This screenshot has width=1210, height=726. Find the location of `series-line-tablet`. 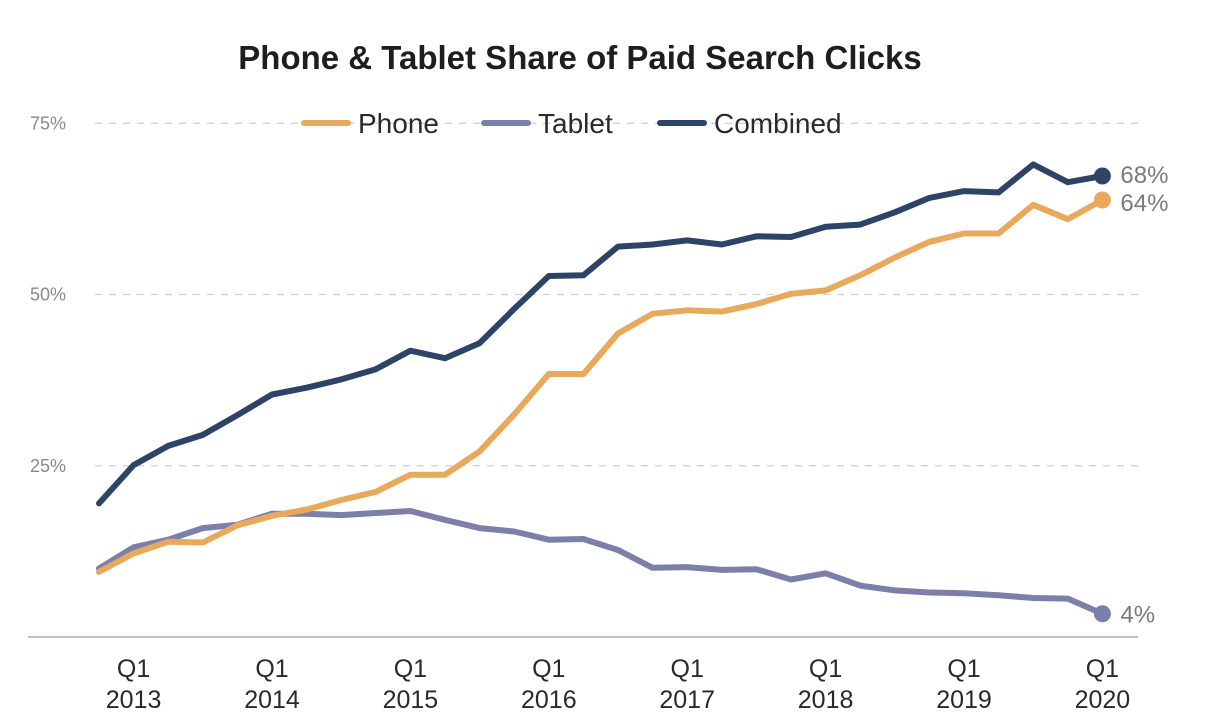

series-line-tablet is located at coordinates (601, 562).